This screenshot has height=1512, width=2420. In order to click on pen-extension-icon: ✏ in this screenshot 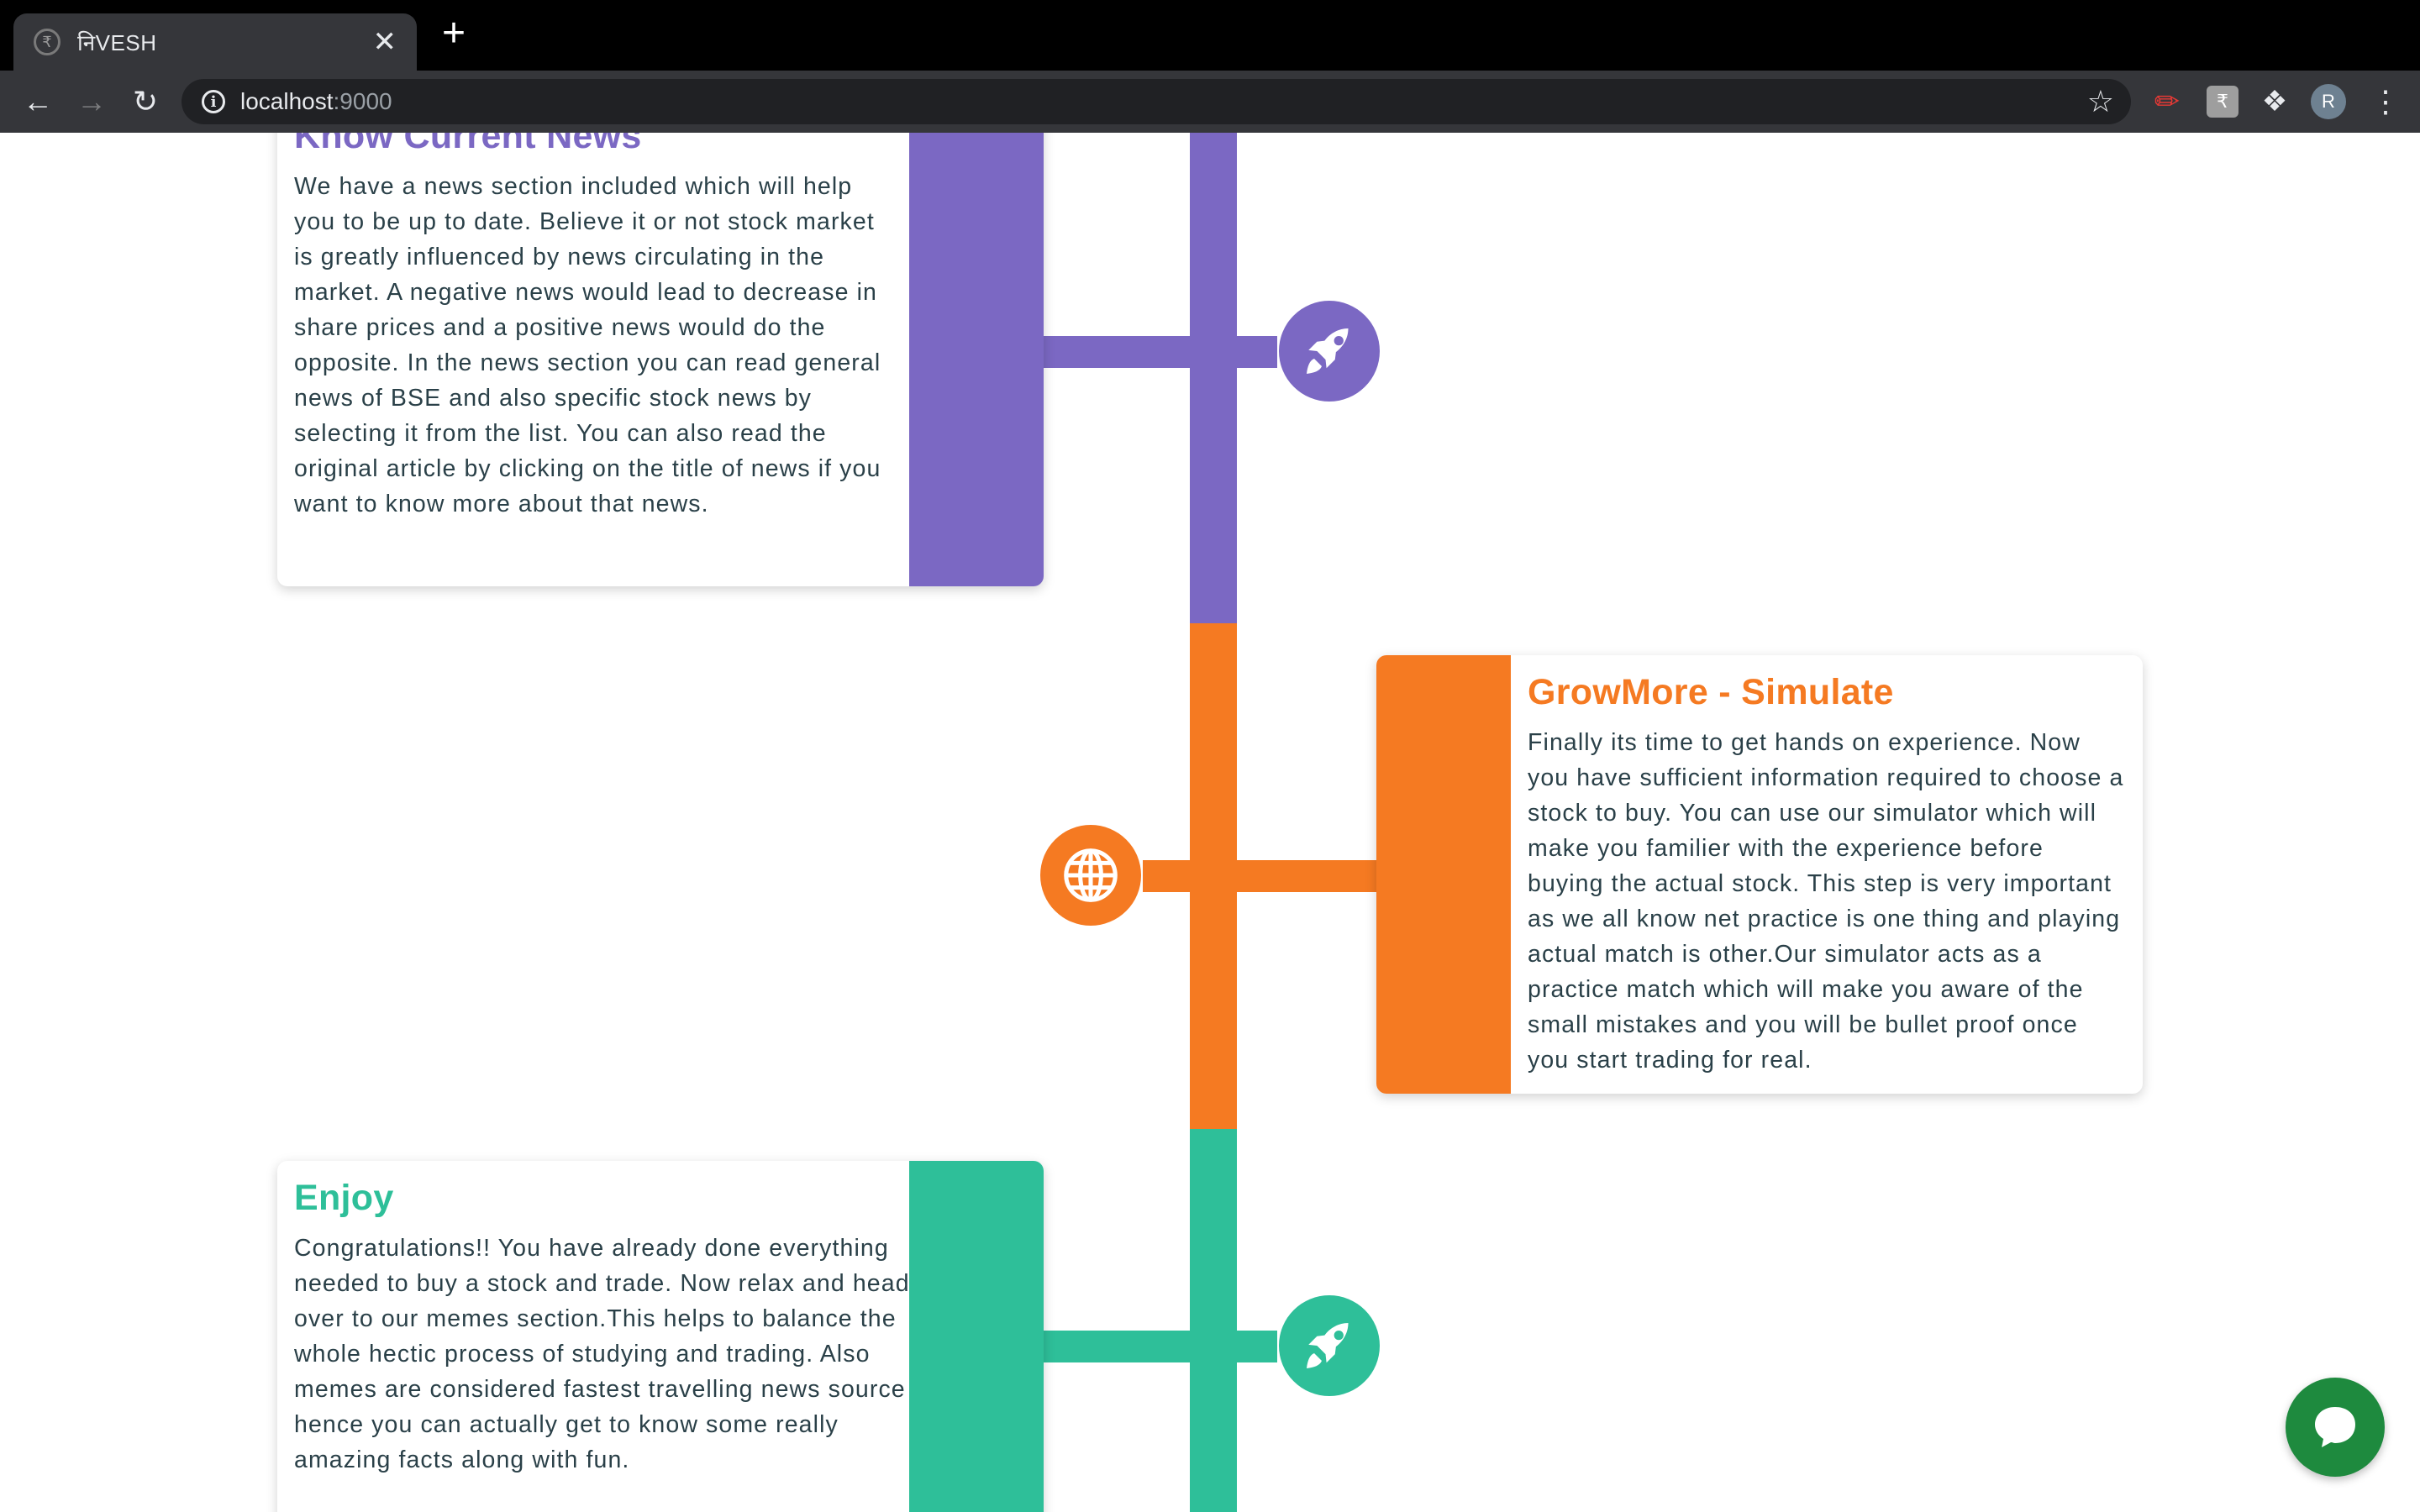, I will do `click(2167, 101)`.